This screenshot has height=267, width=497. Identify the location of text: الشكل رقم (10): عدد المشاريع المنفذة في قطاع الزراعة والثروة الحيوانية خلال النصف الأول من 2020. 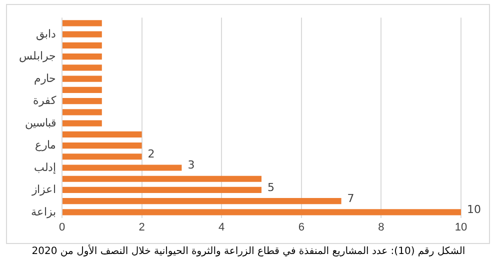
(248, 251).